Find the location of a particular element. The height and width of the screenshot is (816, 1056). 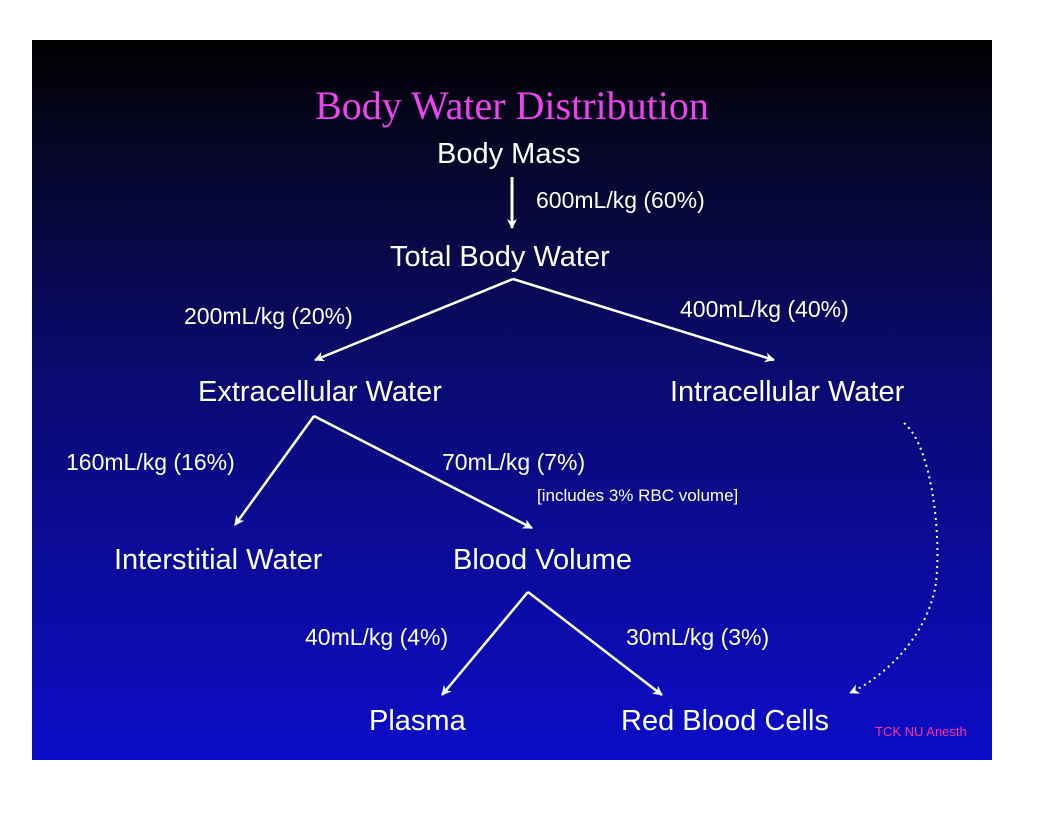

edge-label-tbw-to-icw: 400mL/kg (40%) is located at coordinates (764, 309).